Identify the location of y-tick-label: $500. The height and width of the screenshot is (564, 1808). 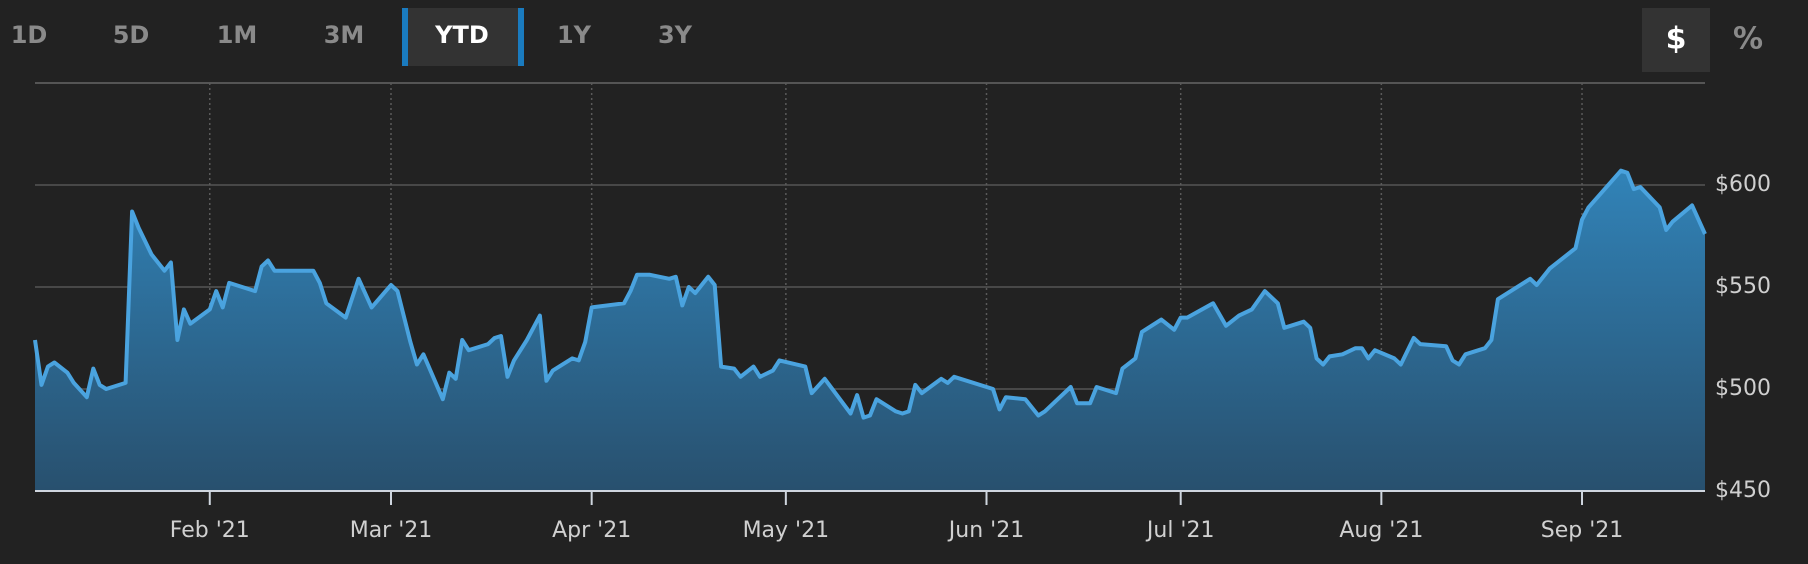
(1743, 388).